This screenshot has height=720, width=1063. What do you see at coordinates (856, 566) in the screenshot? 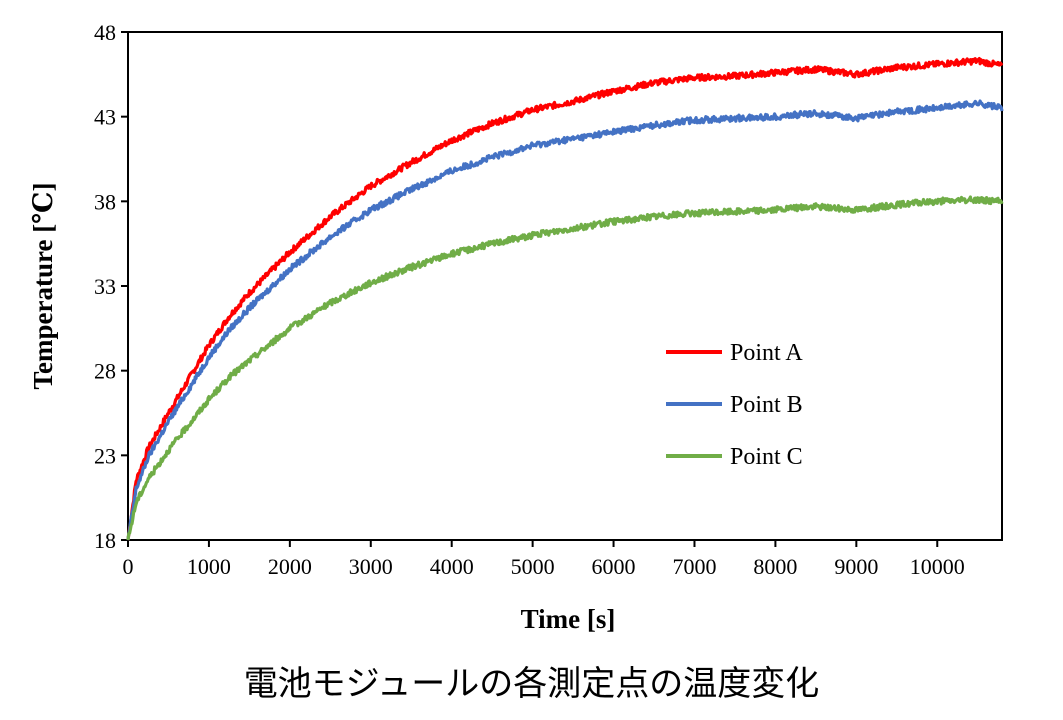
I see `x-tick-label: 9000` at bounding box center [856, 566].